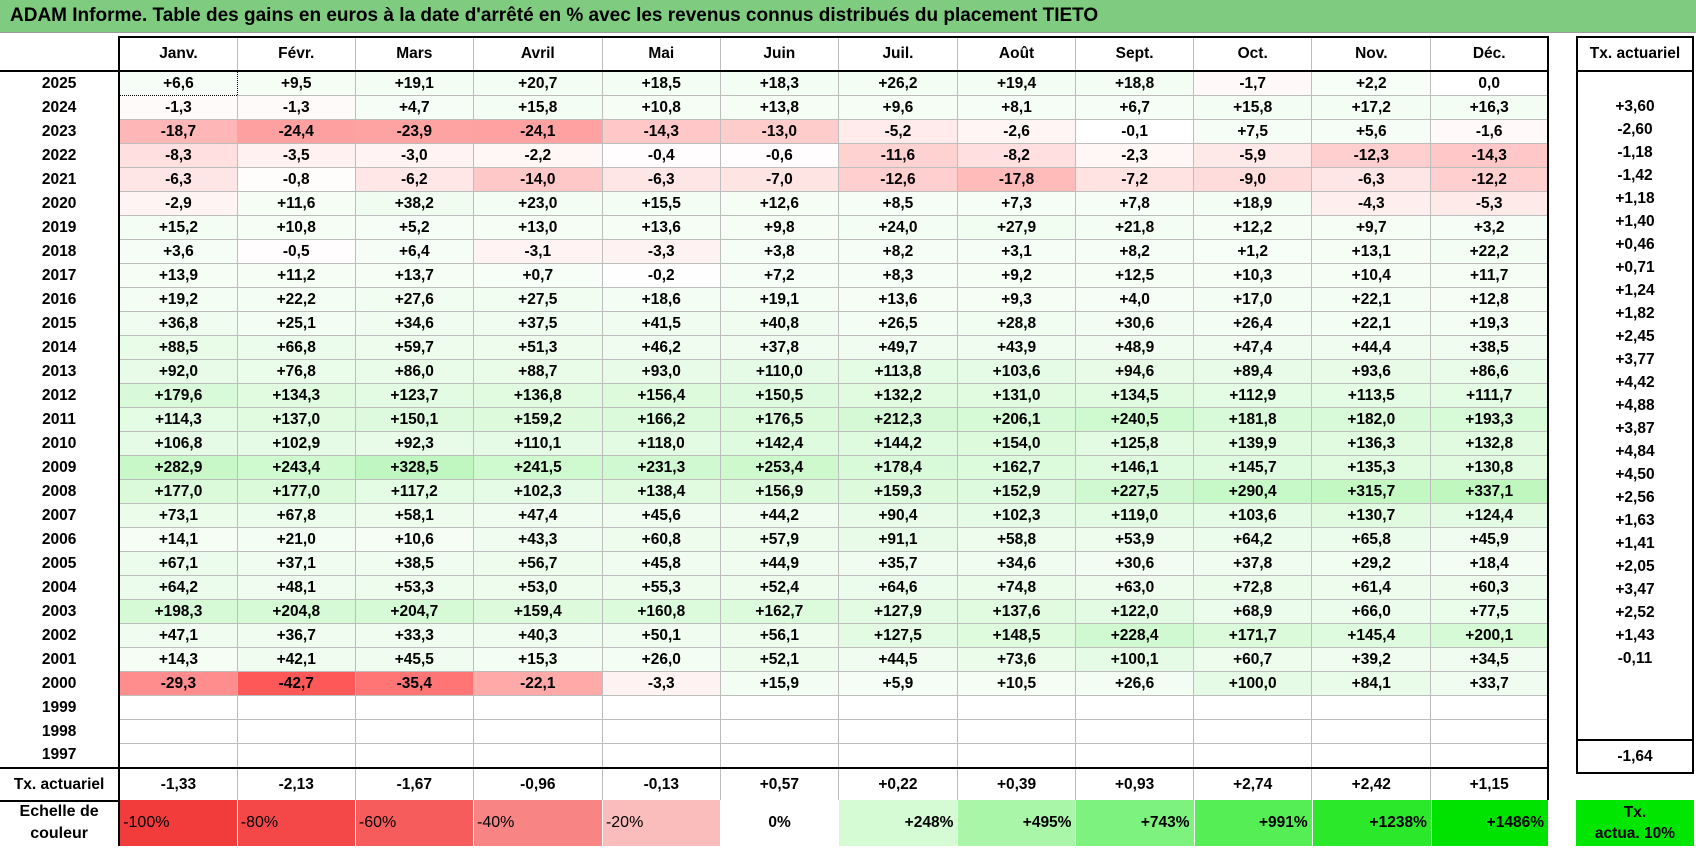 This screenshot has height=848, width=1696. Describe the element at coordinates (1635, 474) in the screenshot. I see `actuarial-row: +4,50` at that location.